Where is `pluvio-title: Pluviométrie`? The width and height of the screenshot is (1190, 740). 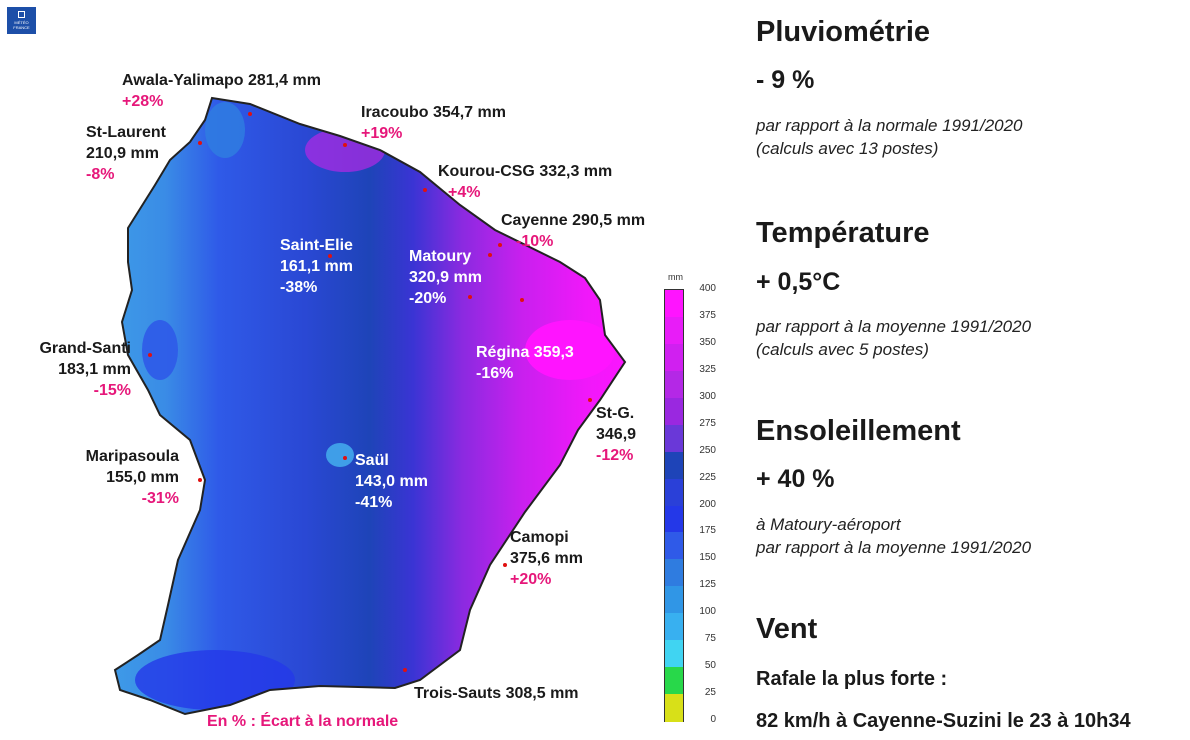
pluvio-title: Pluviométrie is located at coordinates (843, 32).